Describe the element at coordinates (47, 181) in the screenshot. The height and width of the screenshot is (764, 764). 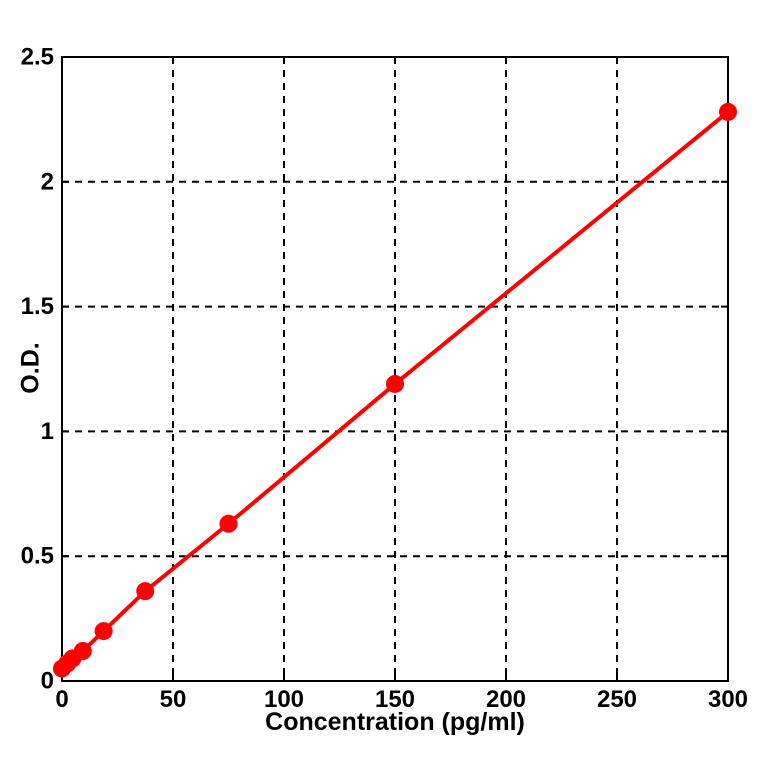
I see `y-tick-label-2: 2` at that location.